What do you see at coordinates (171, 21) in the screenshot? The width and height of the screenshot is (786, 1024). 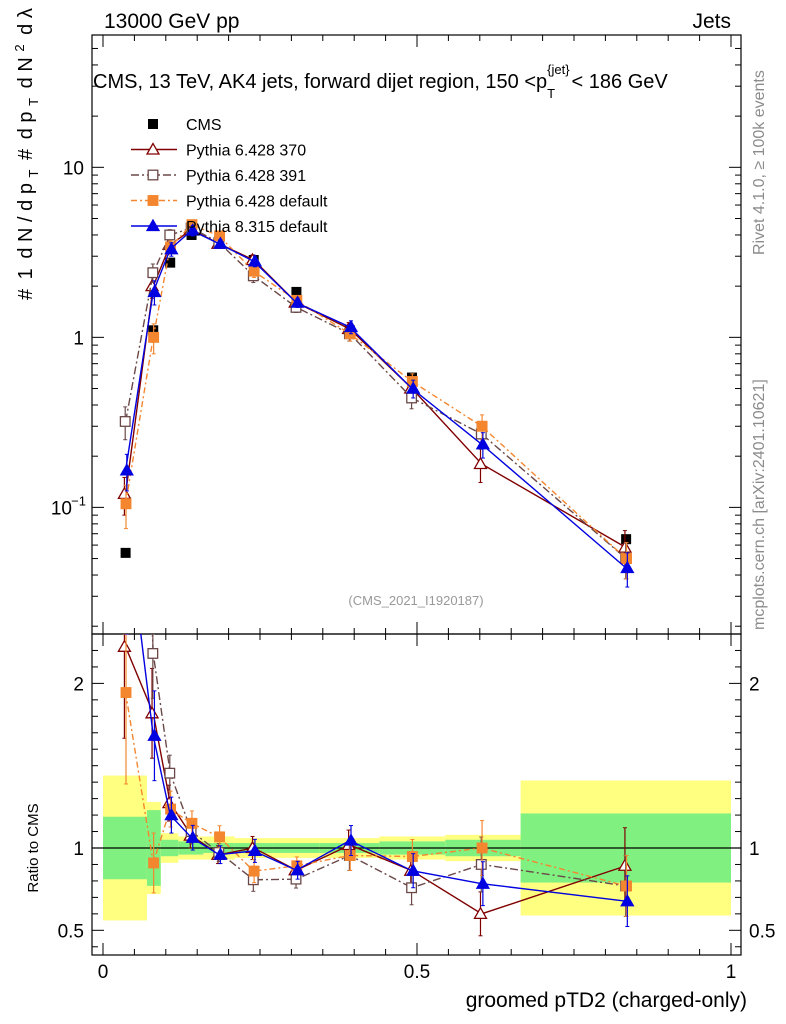 I see `header-left: 13000 GeV pp` at bounding box center [171, 21].